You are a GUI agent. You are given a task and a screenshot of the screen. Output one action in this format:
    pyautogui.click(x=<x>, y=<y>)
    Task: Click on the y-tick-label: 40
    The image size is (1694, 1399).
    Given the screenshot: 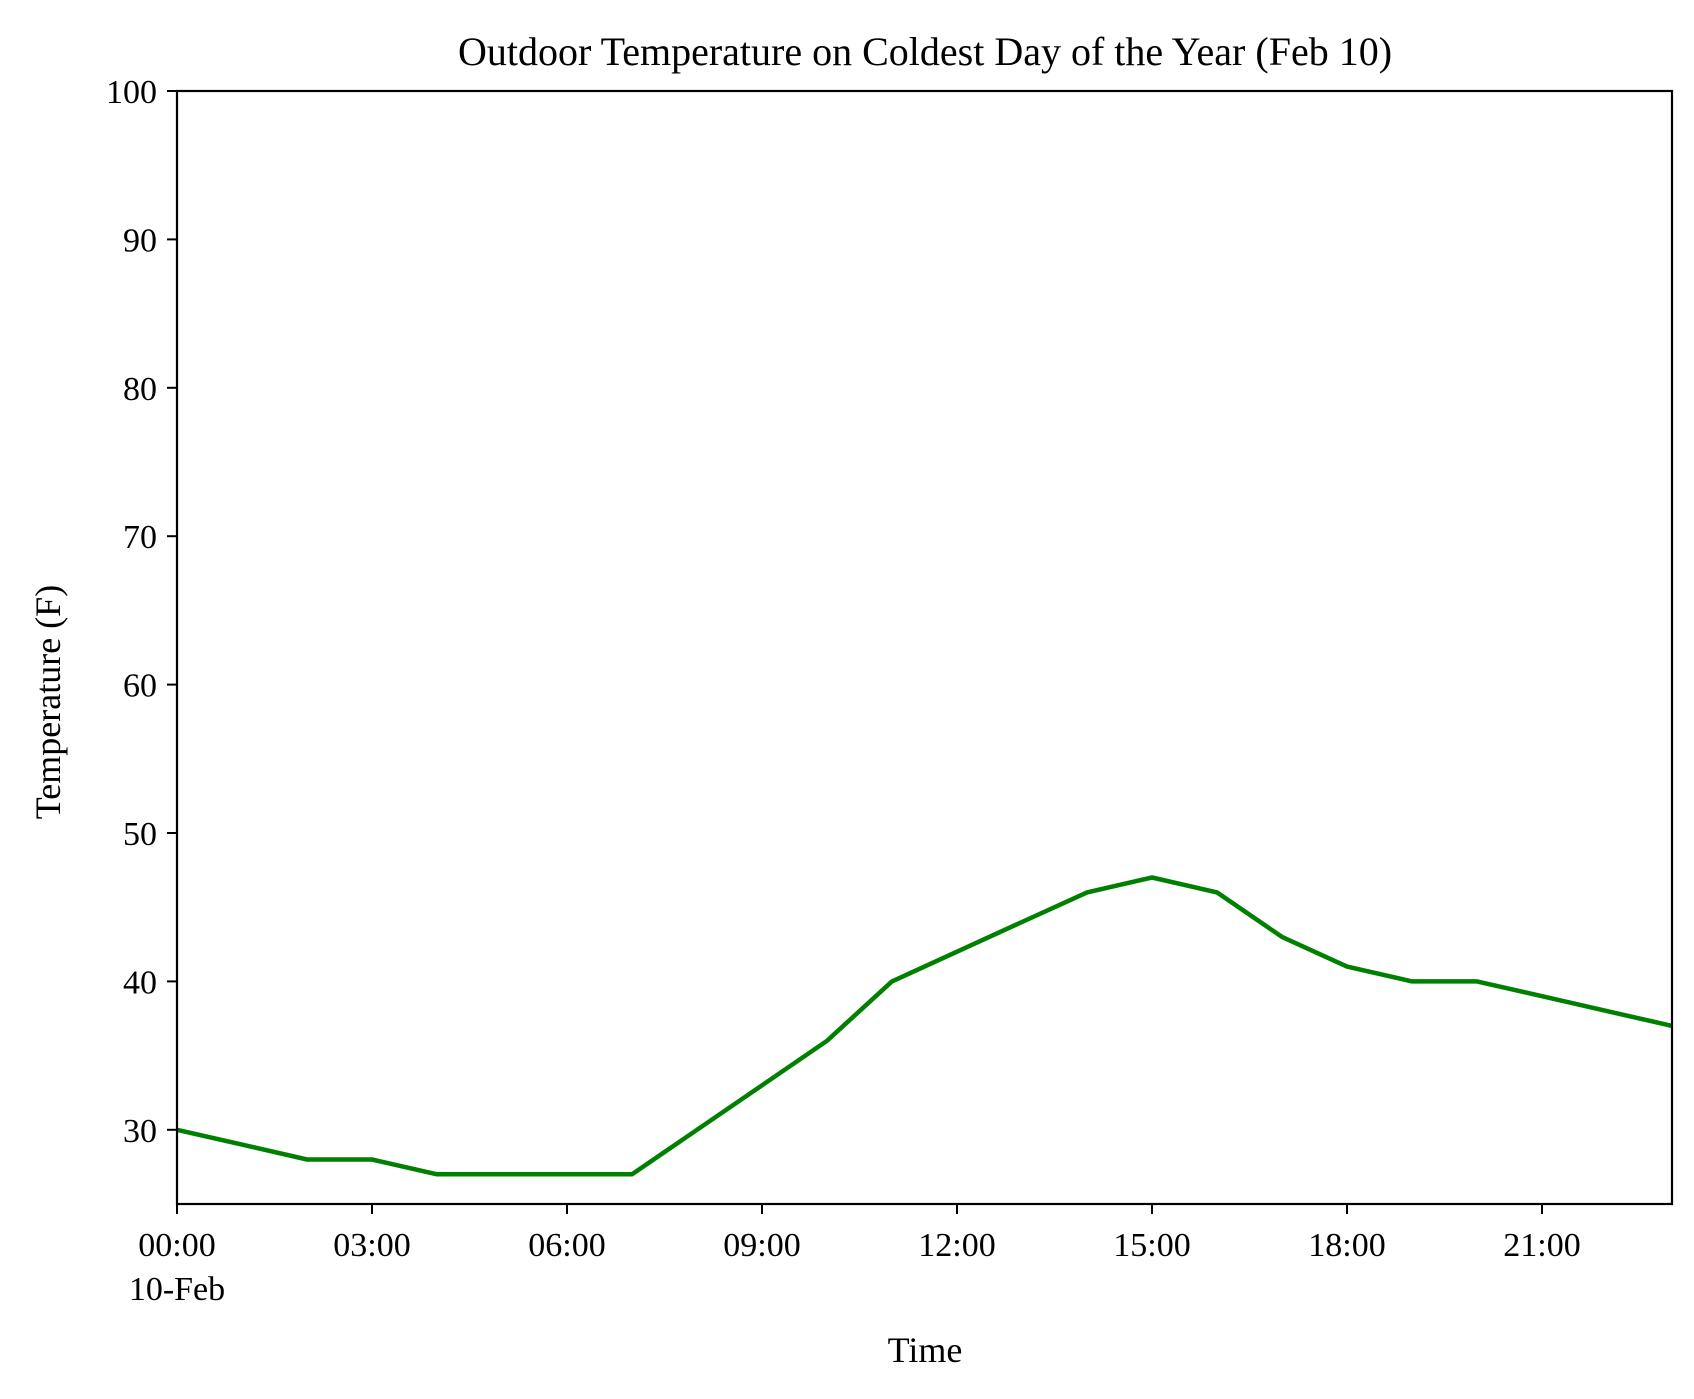 What is the action you would take?
    pyautogui.click(x=140, y=982)
    